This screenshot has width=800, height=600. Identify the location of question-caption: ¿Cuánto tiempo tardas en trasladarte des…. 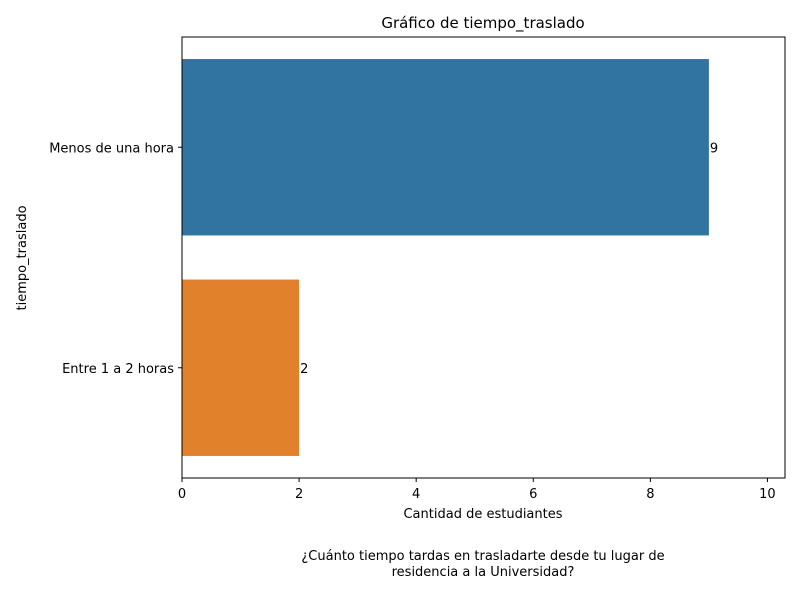
(483, 565).